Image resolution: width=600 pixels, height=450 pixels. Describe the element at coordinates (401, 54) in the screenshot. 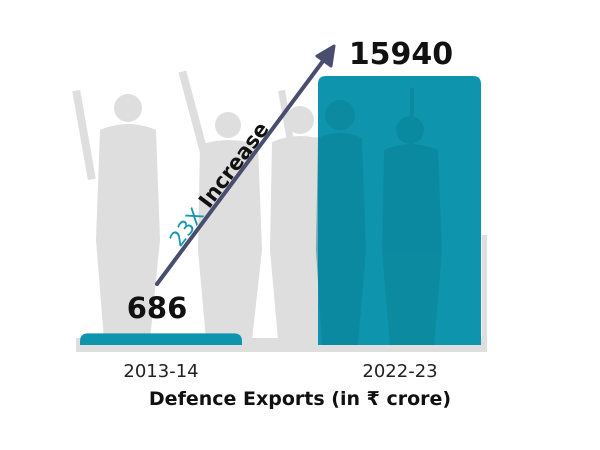

I see `value-label-1: 15940` at that location.